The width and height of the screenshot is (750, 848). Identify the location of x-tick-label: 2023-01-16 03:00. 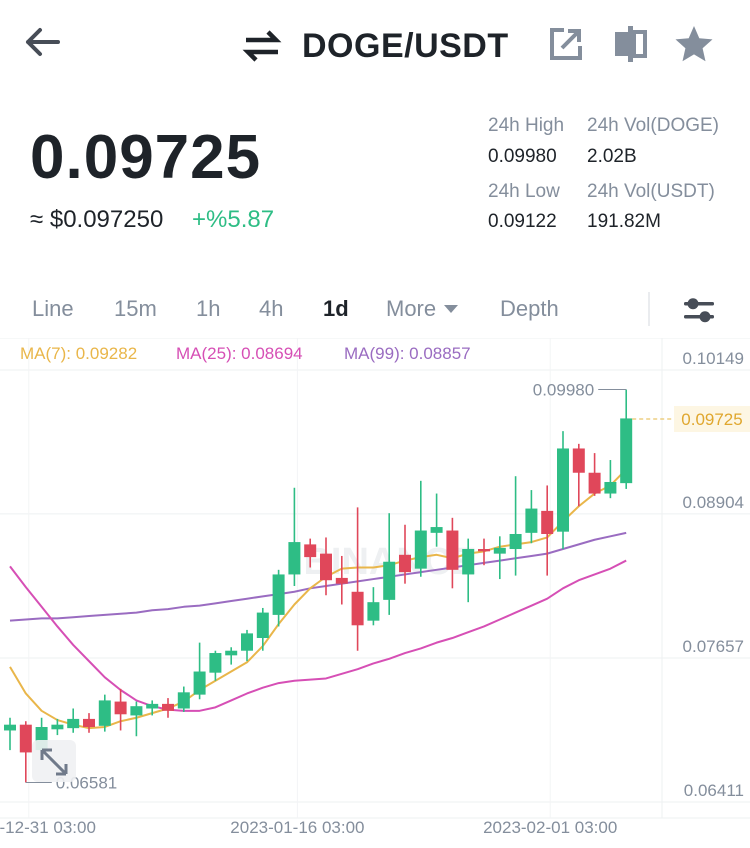
(297, 827).